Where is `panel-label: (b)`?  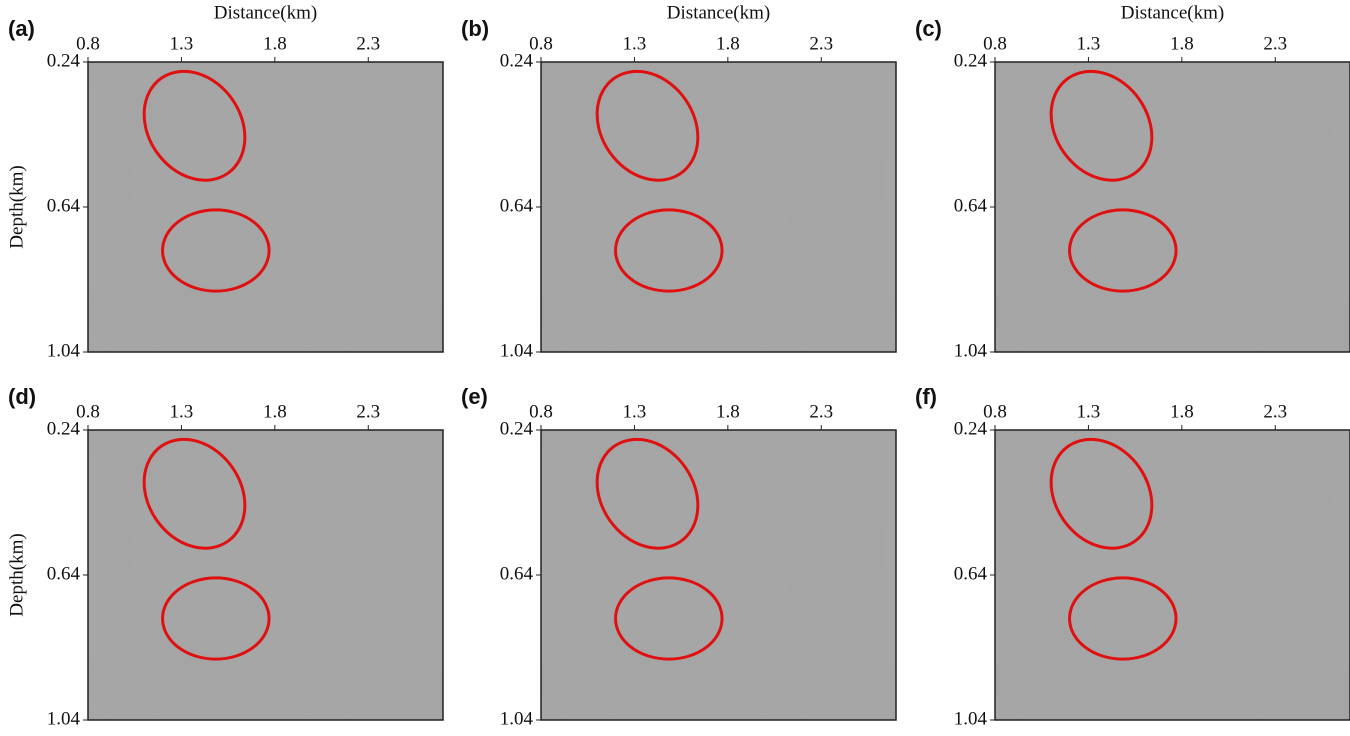
panel-label: (b) is located at coordinates (475, 28).